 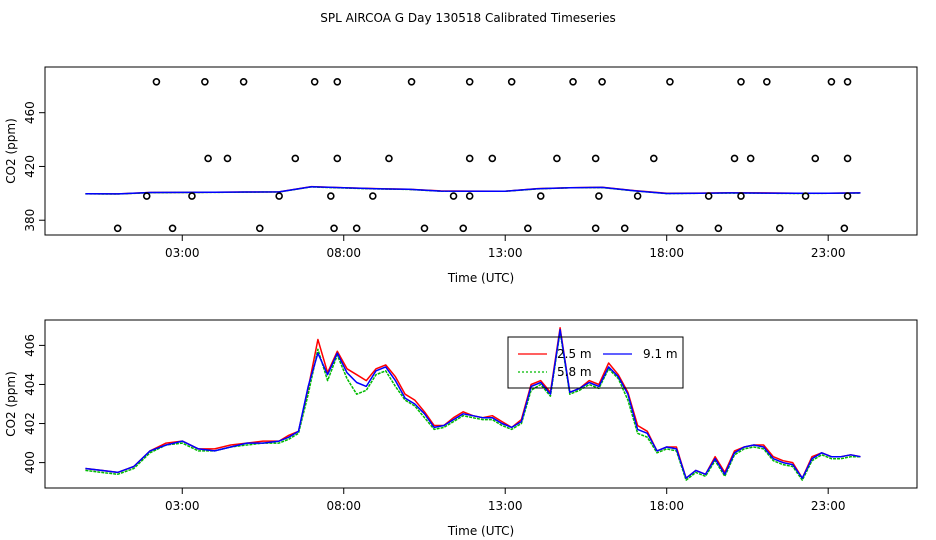 I want to click on y-tick-label: 420, so click(x=30, y=166).